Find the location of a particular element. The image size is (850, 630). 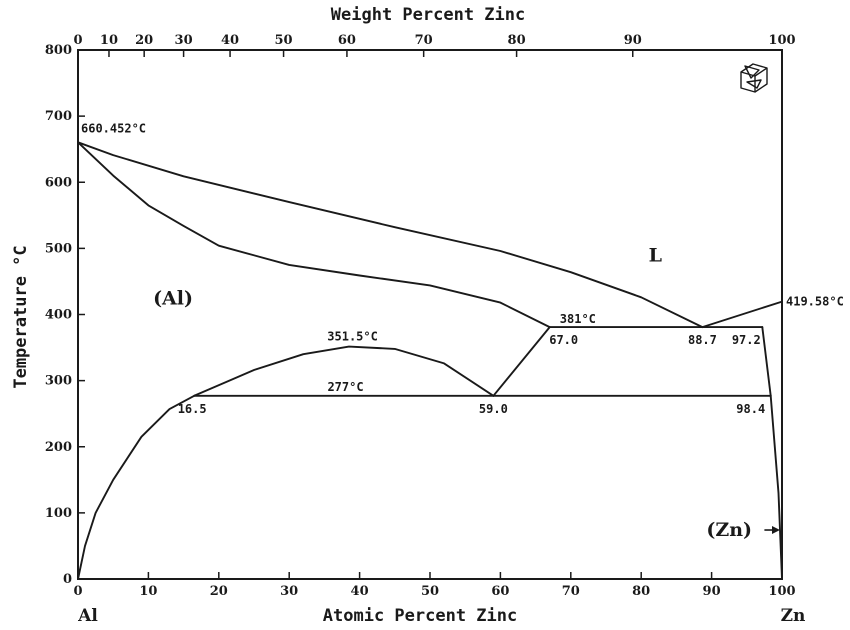

x-tick-label: 50 is located at coordinates (430, 591).